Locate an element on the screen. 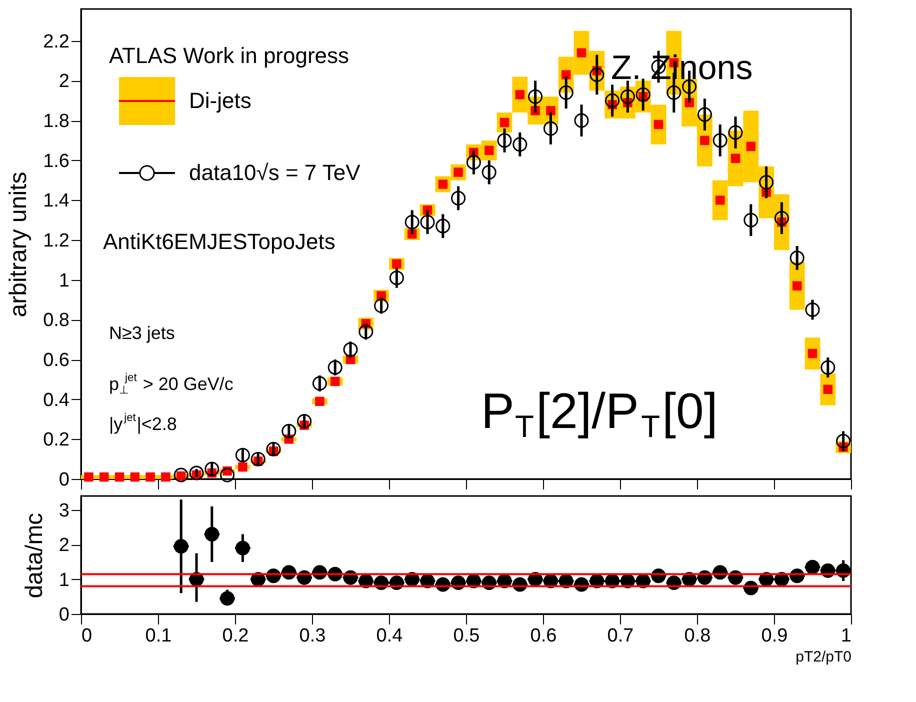 The width and height of the screenshot is (916, 702). y-tick-label: 0.8 is located at coordinates (56, 321).